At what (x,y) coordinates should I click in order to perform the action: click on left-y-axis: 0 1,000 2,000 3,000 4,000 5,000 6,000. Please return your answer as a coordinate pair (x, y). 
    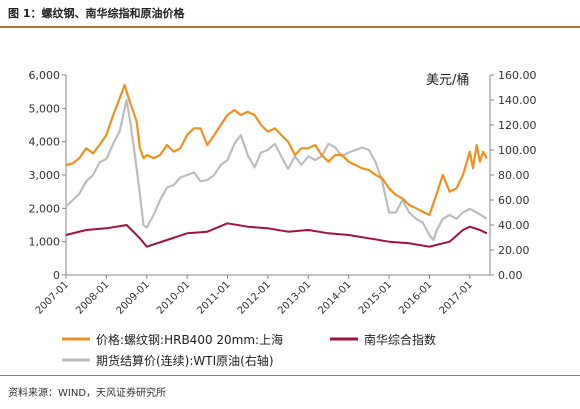
    Looking at the image, I should click on (48, 175).